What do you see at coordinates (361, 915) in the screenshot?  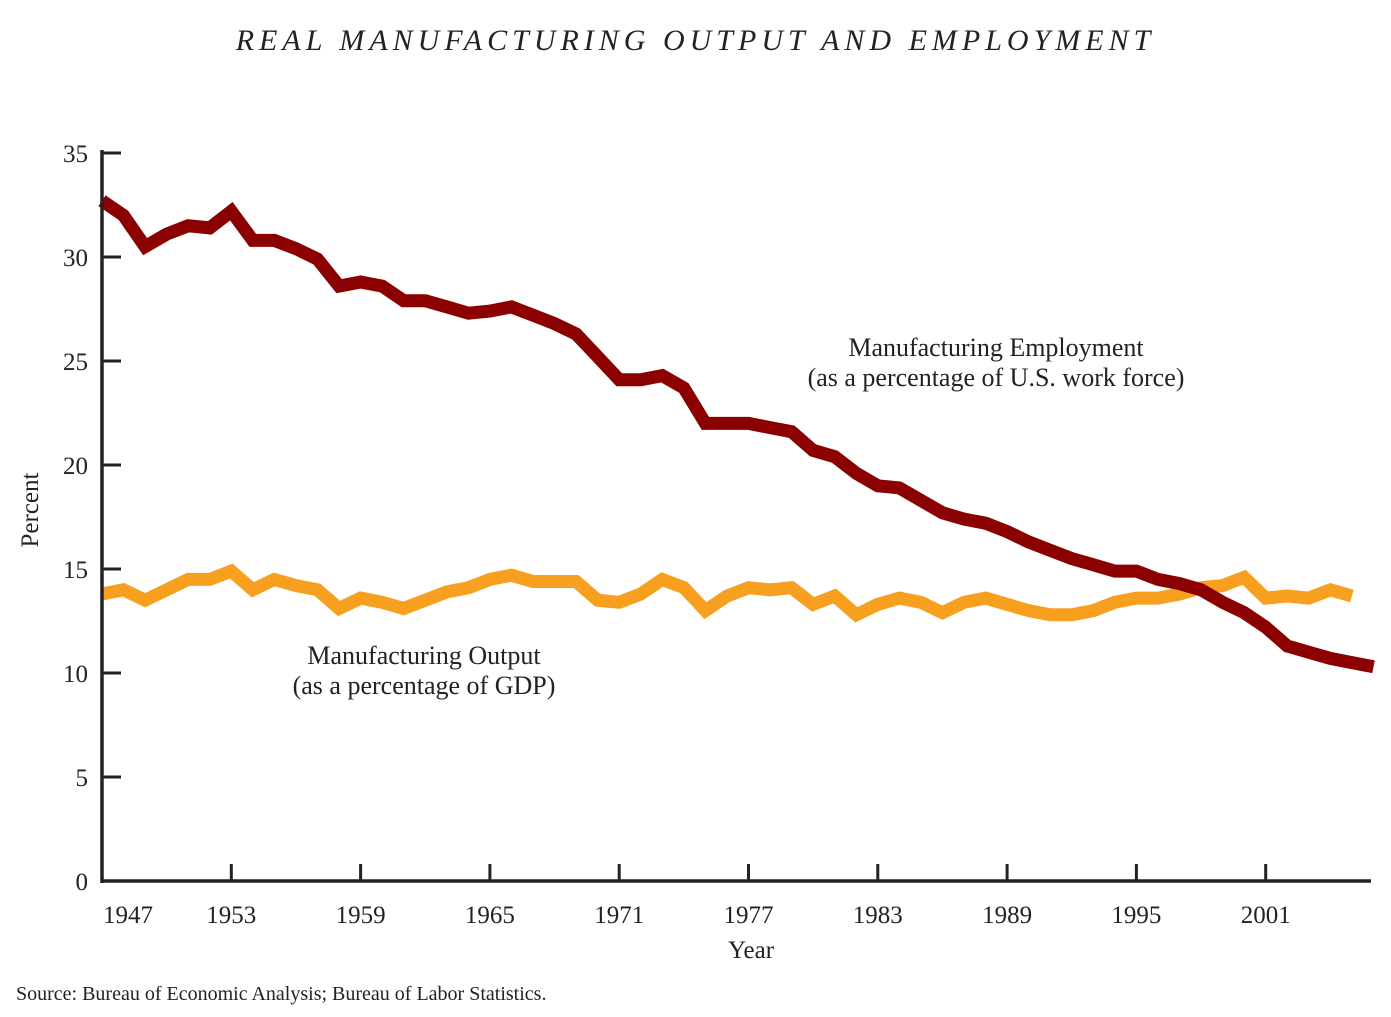 I see `x-tick-label-1959: 1959` at bounding box center [361, 915].